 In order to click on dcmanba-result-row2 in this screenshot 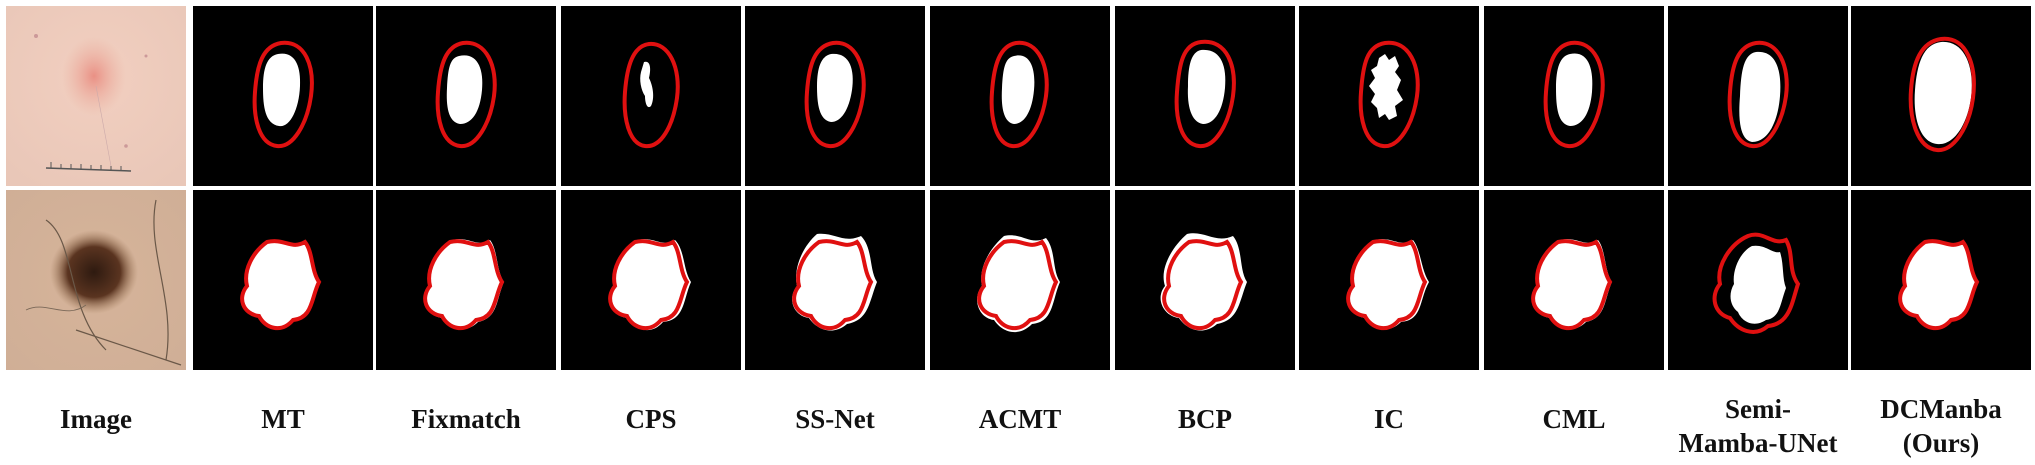, I will do `click(1941, 280)`.